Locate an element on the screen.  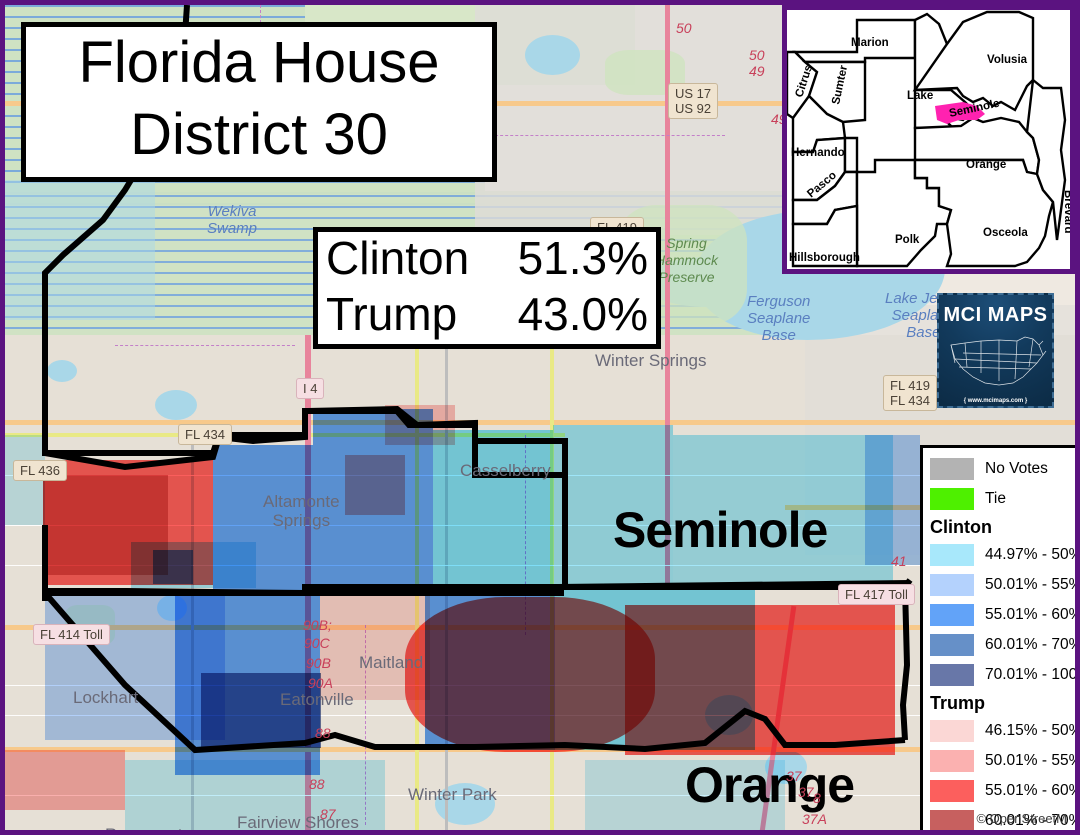
title-box: Florida House District 30 is located at coordinates (259, 102).